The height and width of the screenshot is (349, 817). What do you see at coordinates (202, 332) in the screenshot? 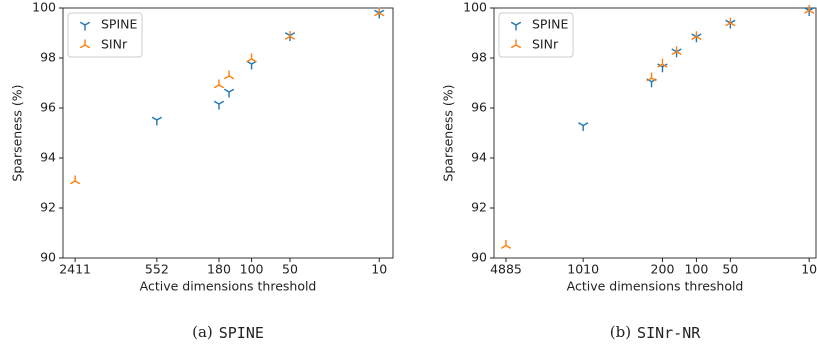
I see `caption-tag: (a)` at bounding box center [202, 332].